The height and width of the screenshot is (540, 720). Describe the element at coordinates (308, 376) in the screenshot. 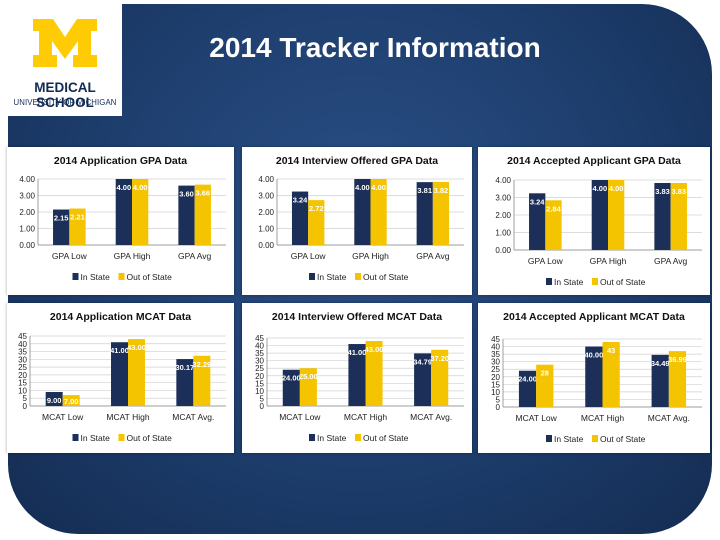

I see `data-label: 25.00` at that location.